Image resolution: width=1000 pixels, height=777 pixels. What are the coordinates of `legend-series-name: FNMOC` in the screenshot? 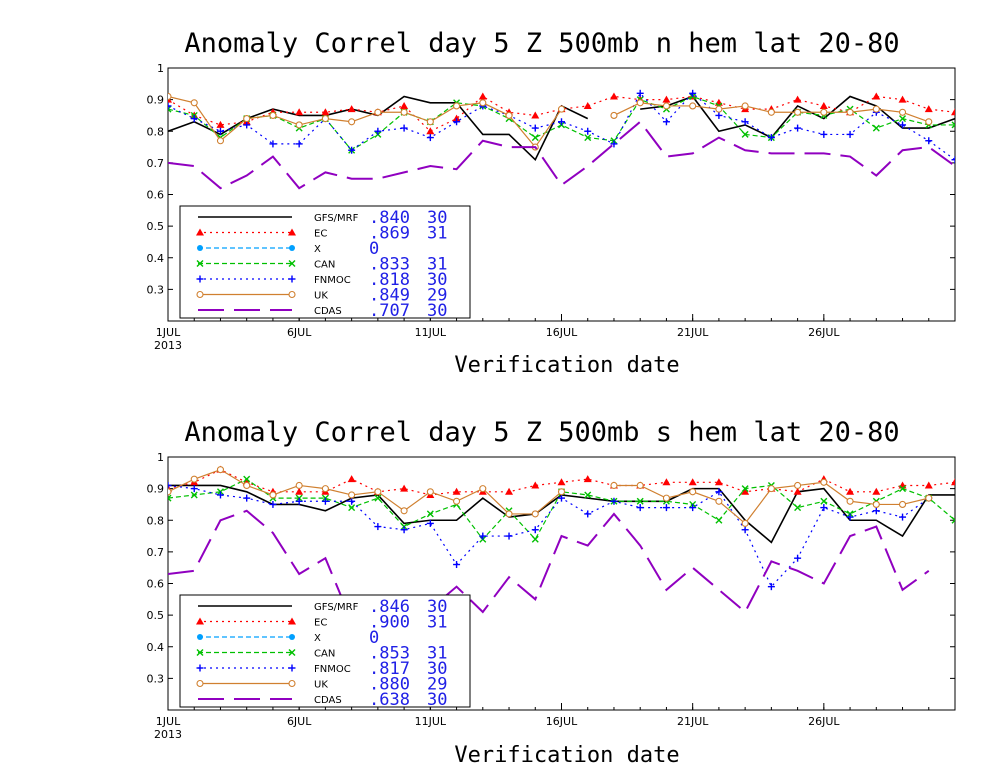 It's located at (332, 669).